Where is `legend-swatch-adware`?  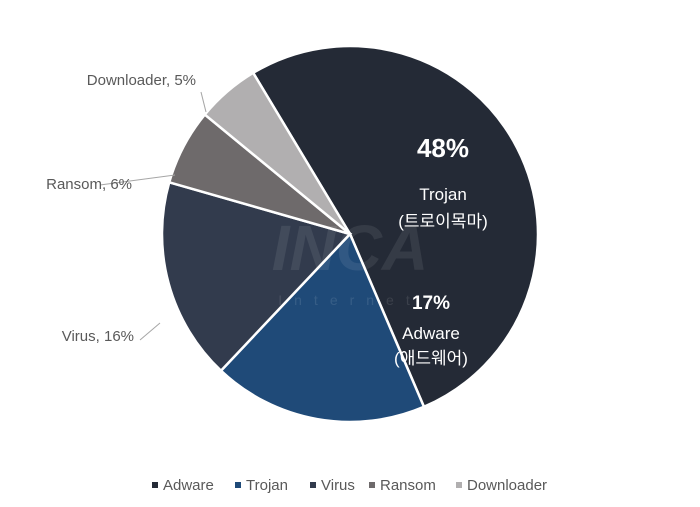
legend-swatch-adware is located at coordinates (155, 485).